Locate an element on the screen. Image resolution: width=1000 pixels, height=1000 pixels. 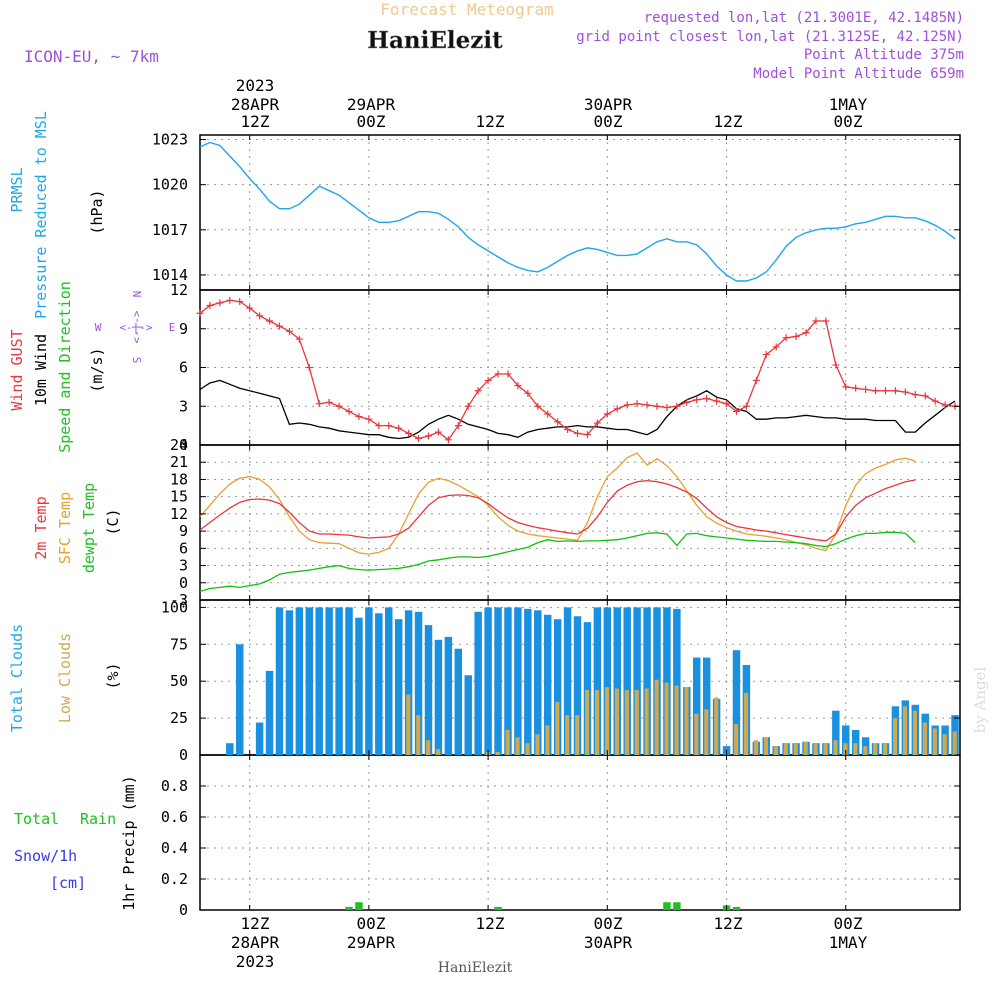
clouds-unit: (%) is located at coordinates (113, 675).